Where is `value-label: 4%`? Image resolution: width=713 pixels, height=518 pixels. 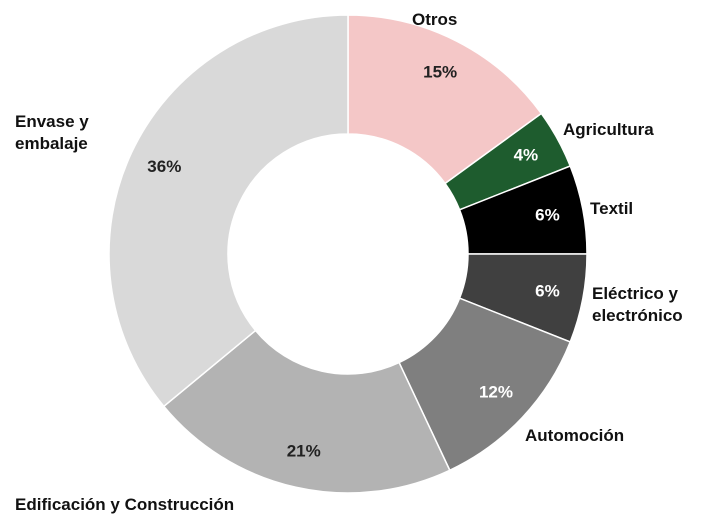
value-label: 4% is located at coordinates (526, 155).